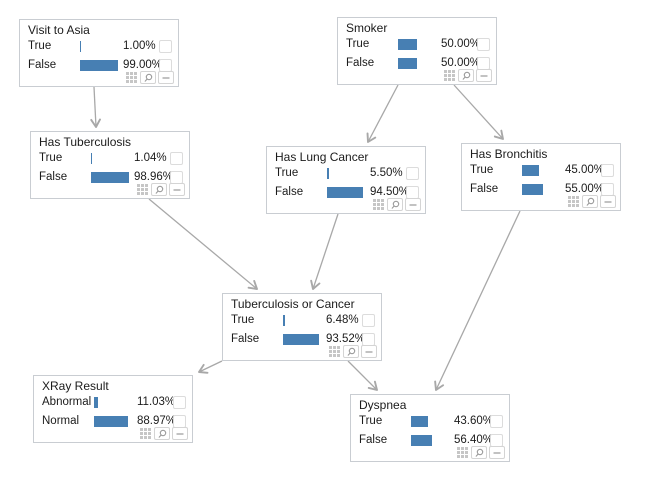  Describe the element at coordinates (85, 142) in the screenshot. I see `node-title: Has Tuberculosis` at that location.